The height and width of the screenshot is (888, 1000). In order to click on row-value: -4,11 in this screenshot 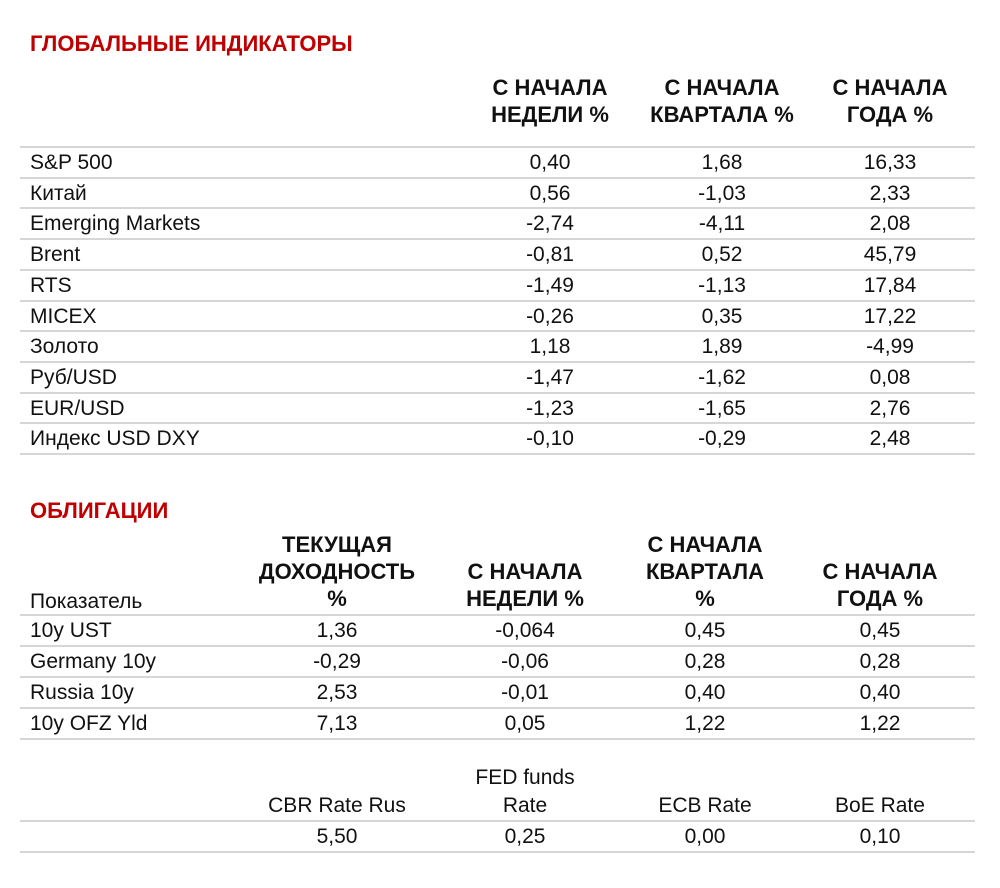, I will do `click(722, 224)`.